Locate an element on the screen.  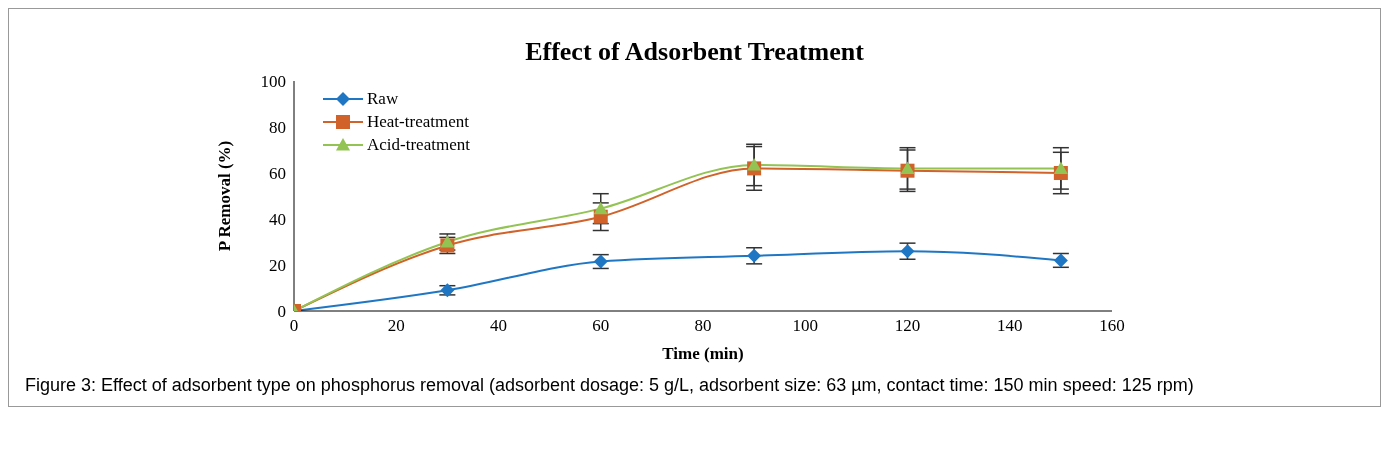
chart-title: Effect of Adsorbent Treatment is located at coordinates (694, 52).